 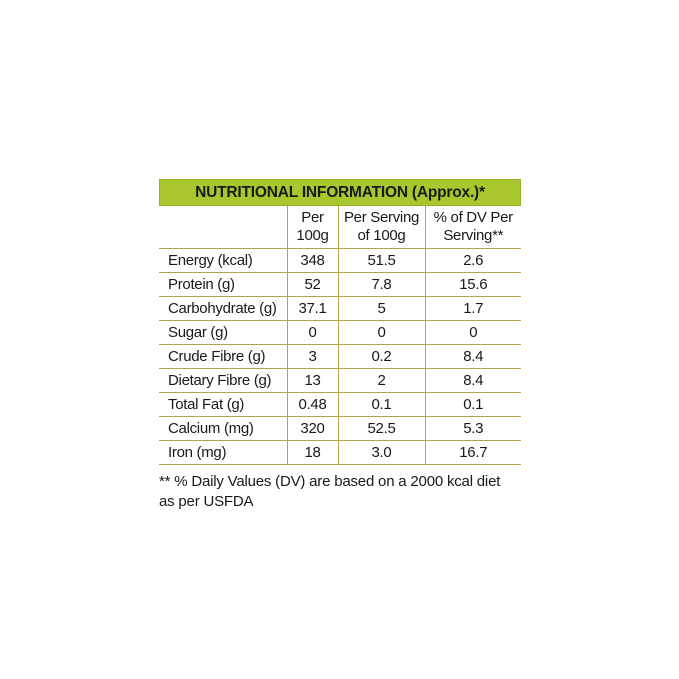 What do you see at coordinates (381, 452) in the screenshot?
I see `per-serving-value: 3.0` at bounding box center [381, 452].